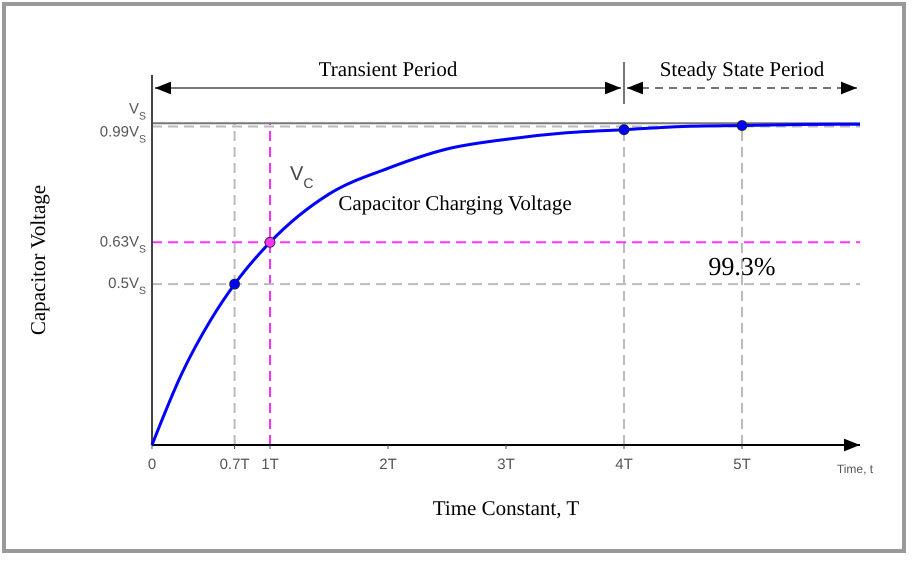 This screenshot has width=916, height=563. What do you see at coordinates (123, 134) in the screenshot?
I see `y-tick-label: 0.99V$_{S}$` at bounding box center [123, 134].